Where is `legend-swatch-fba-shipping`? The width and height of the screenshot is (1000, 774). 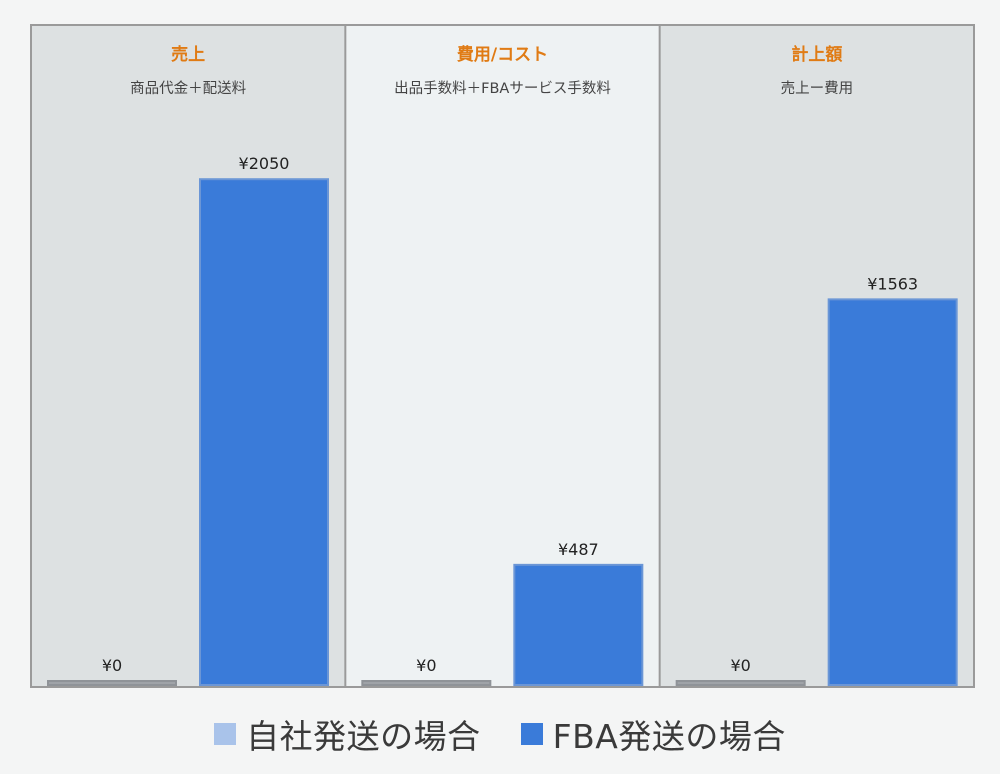
legend-swatch-fba-shipping is located at coordinates (531, 734).